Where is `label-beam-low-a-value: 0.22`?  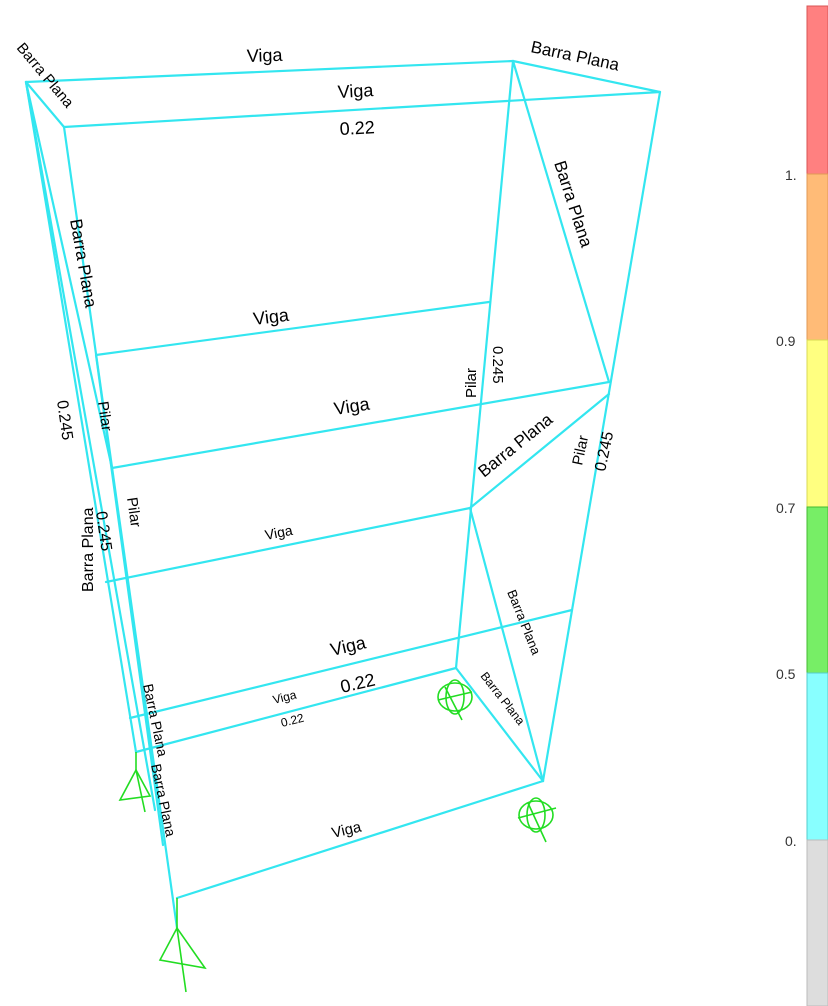
label-beam-low-a-value: 0.22 is located at coordinates (357, 683).